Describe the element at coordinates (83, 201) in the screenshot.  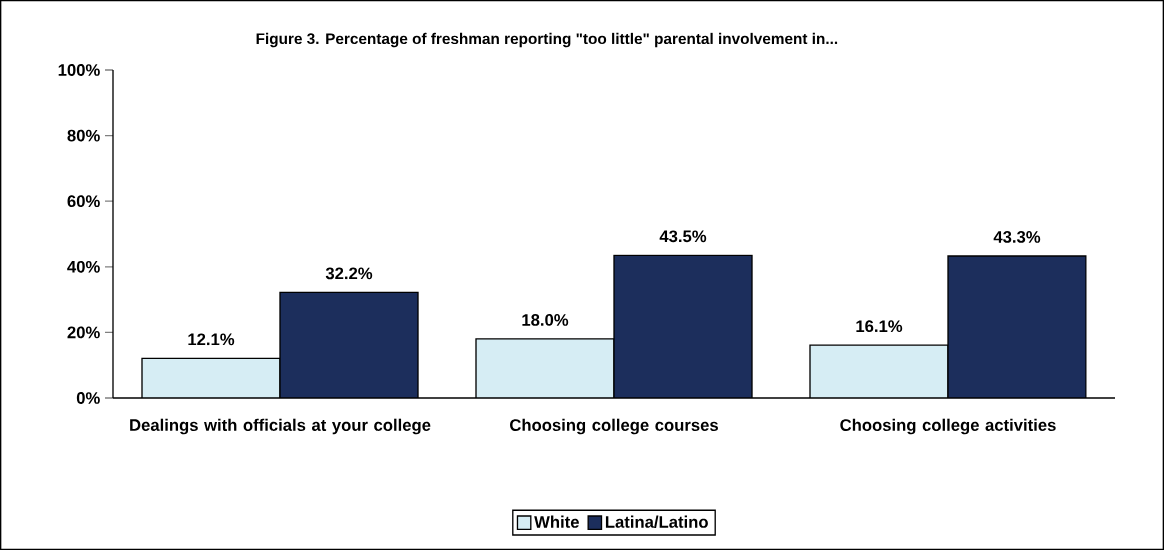
I see `y-tick-label: 60%` at that location.